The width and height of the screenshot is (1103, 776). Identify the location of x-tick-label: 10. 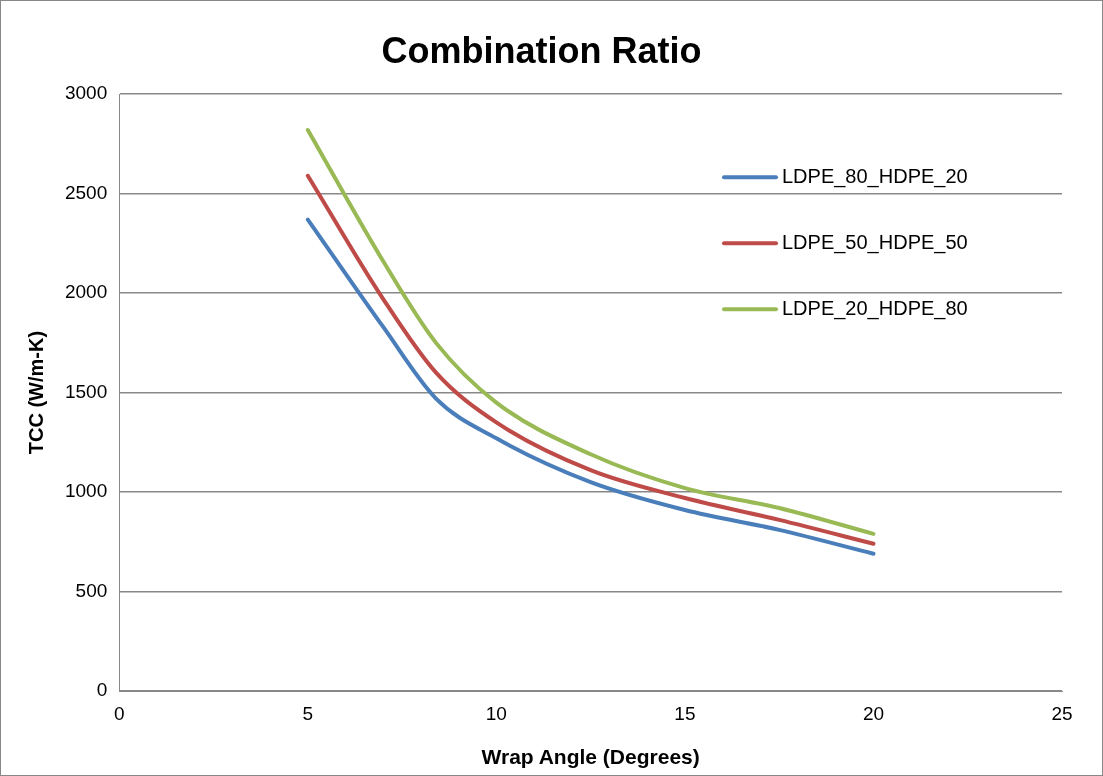
(496, 713).